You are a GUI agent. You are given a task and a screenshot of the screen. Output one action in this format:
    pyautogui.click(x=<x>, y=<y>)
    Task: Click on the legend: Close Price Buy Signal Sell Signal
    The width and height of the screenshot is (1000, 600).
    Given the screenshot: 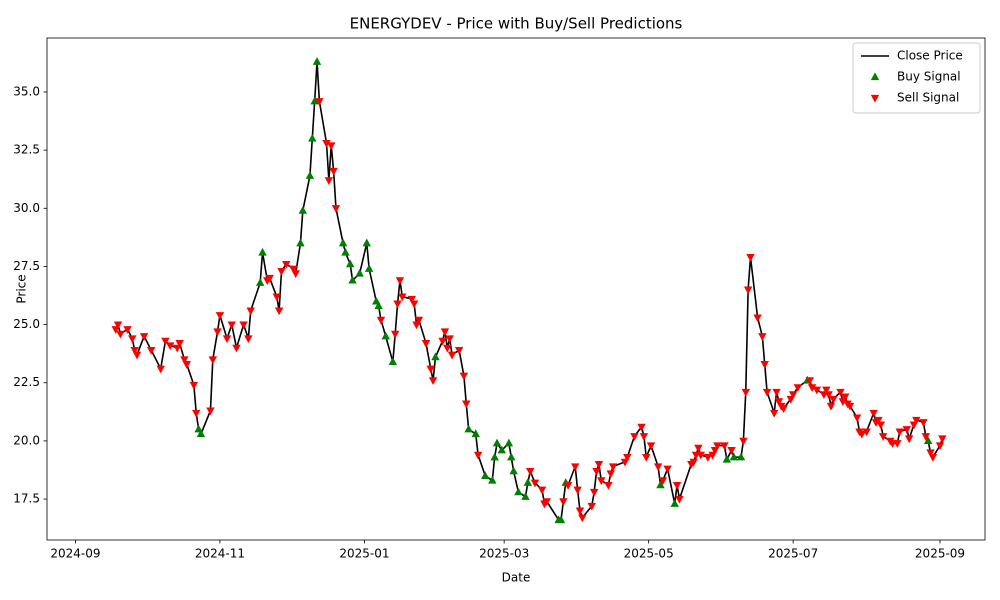 What is the action you would take?
    pyautogui.click(x=916, y=78)
    